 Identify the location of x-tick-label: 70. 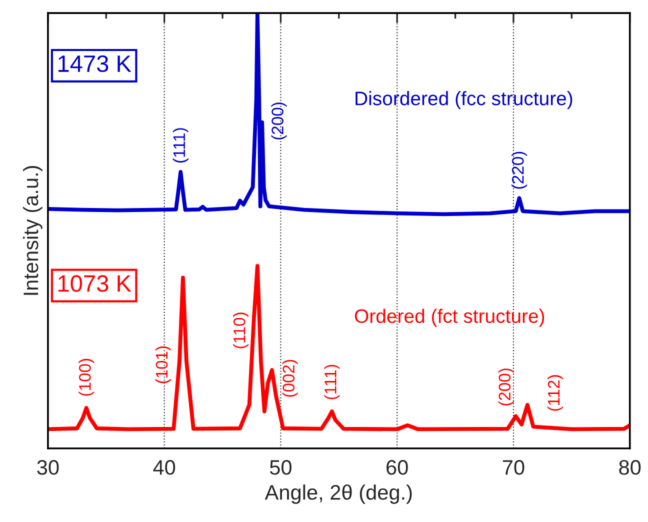
(513, 467).